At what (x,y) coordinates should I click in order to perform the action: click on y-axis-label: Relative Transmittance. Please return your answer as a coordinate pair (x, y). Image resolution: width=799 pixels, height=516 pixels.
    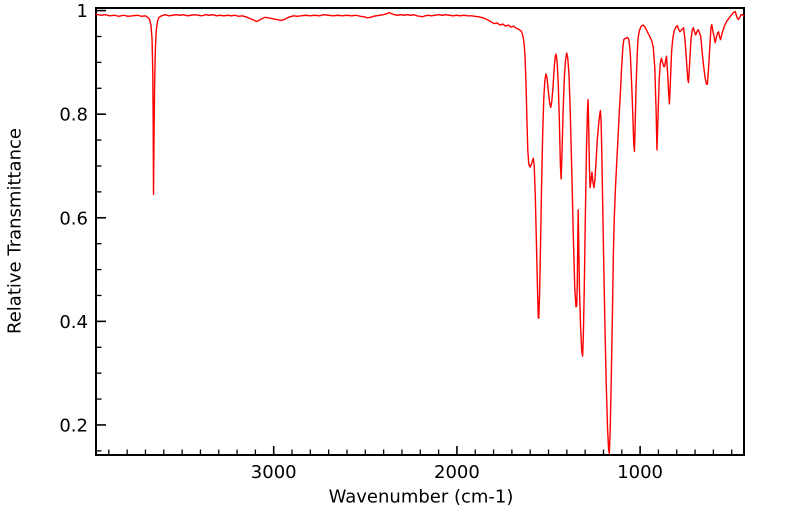
    Looking at the image, I should click on (15, 231).